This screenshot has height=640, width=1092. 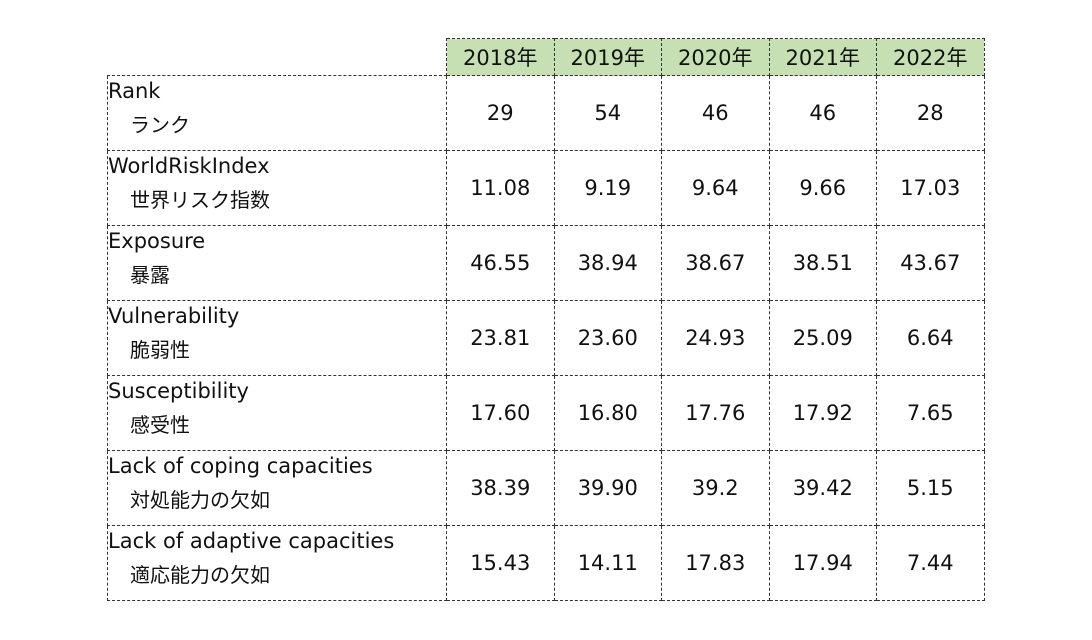 What do you see at coordinates (930, 413) in the screenshot?
I see `value-cell: 7.65` at bounding box center [930, 413].